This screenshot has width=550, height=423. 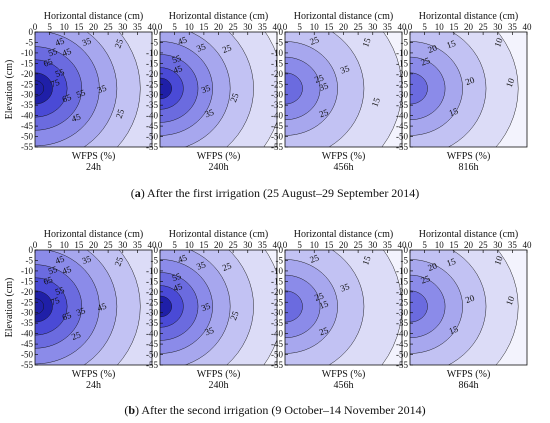 I want to click on x-tick-label: 30, so click(x=248, y=27).